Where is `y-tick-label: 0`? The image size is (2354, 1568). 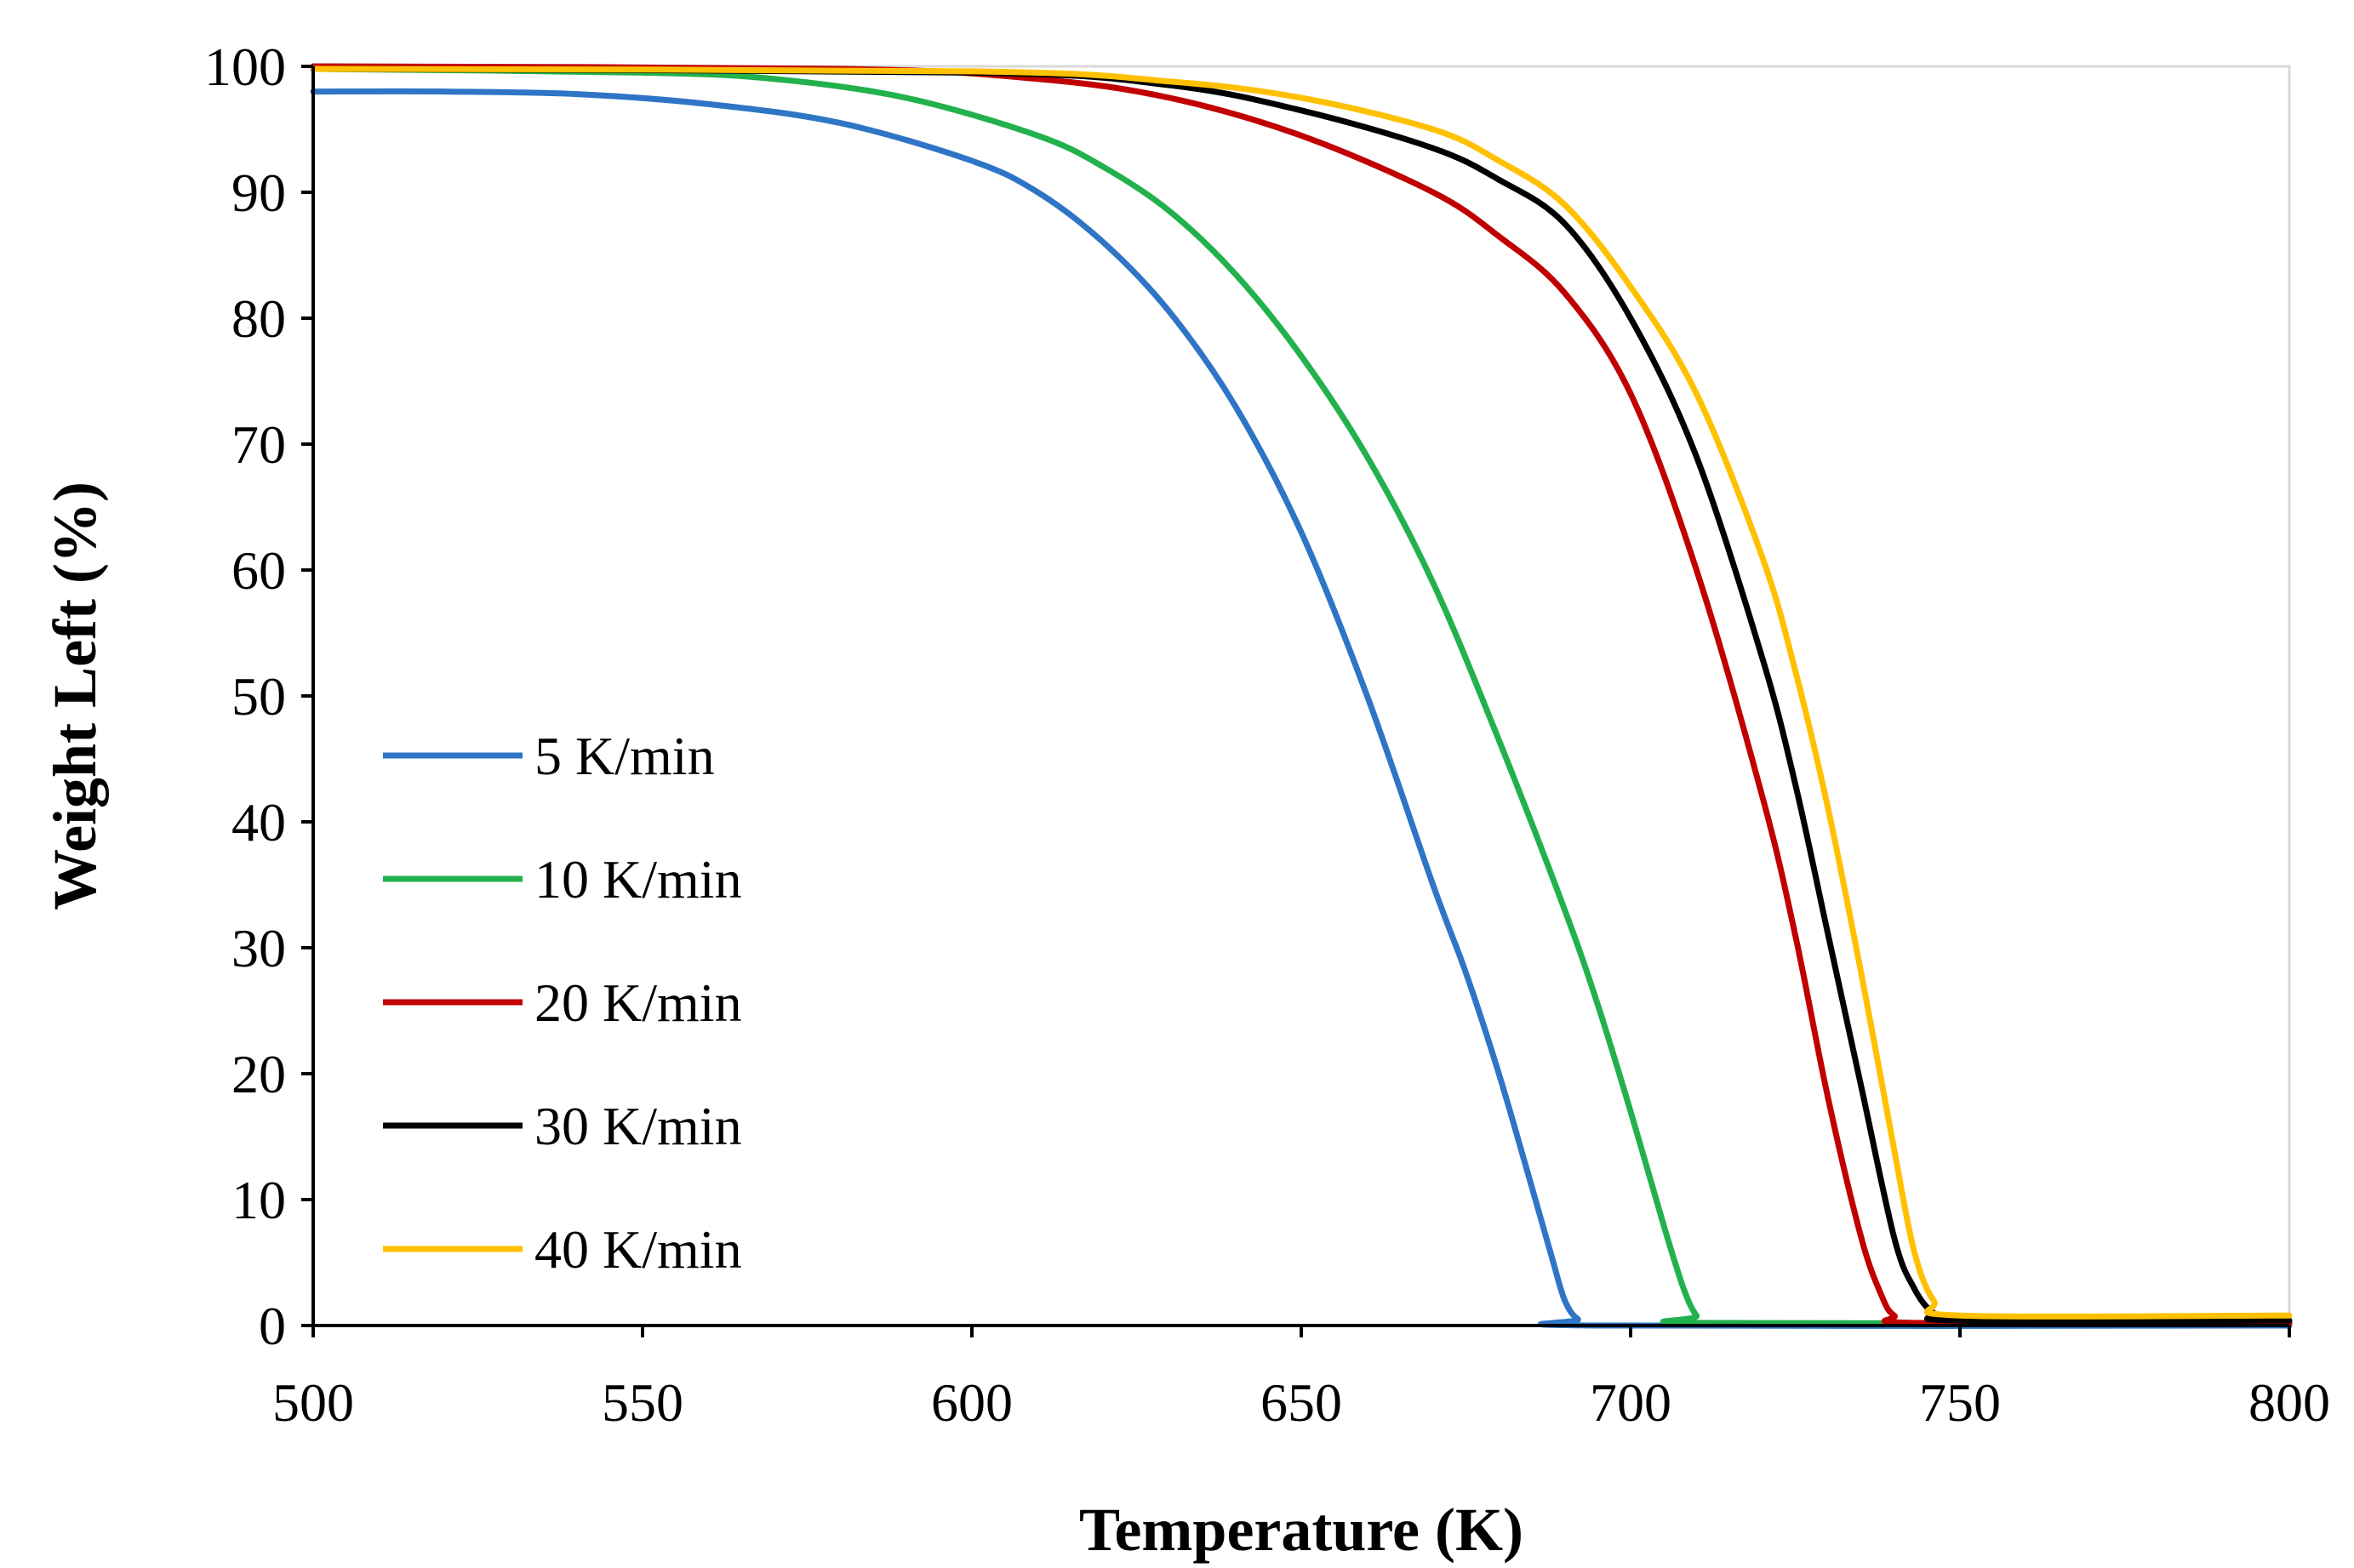
y-tick-label: 0 is located at coordinates (272, 1326).